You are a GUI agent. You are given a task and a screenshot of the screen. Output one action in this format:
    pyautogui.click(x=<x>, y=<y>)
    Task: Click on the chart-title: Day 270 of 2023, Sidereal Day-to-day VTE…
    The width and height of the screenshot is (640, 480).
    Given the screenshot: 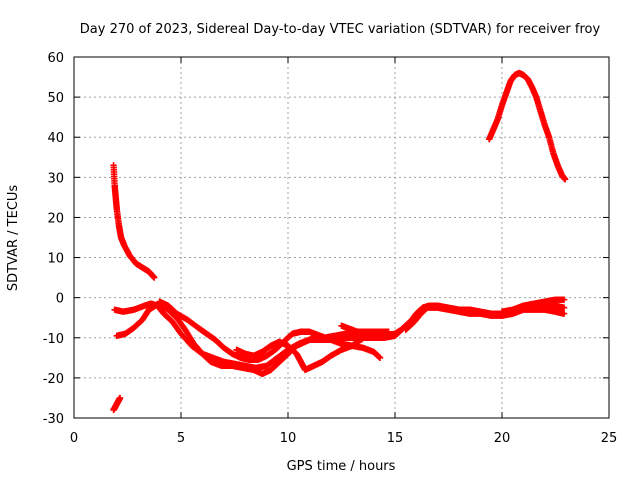 What is the action you would take?
    pyautogui.click(x=340, y=29)
    